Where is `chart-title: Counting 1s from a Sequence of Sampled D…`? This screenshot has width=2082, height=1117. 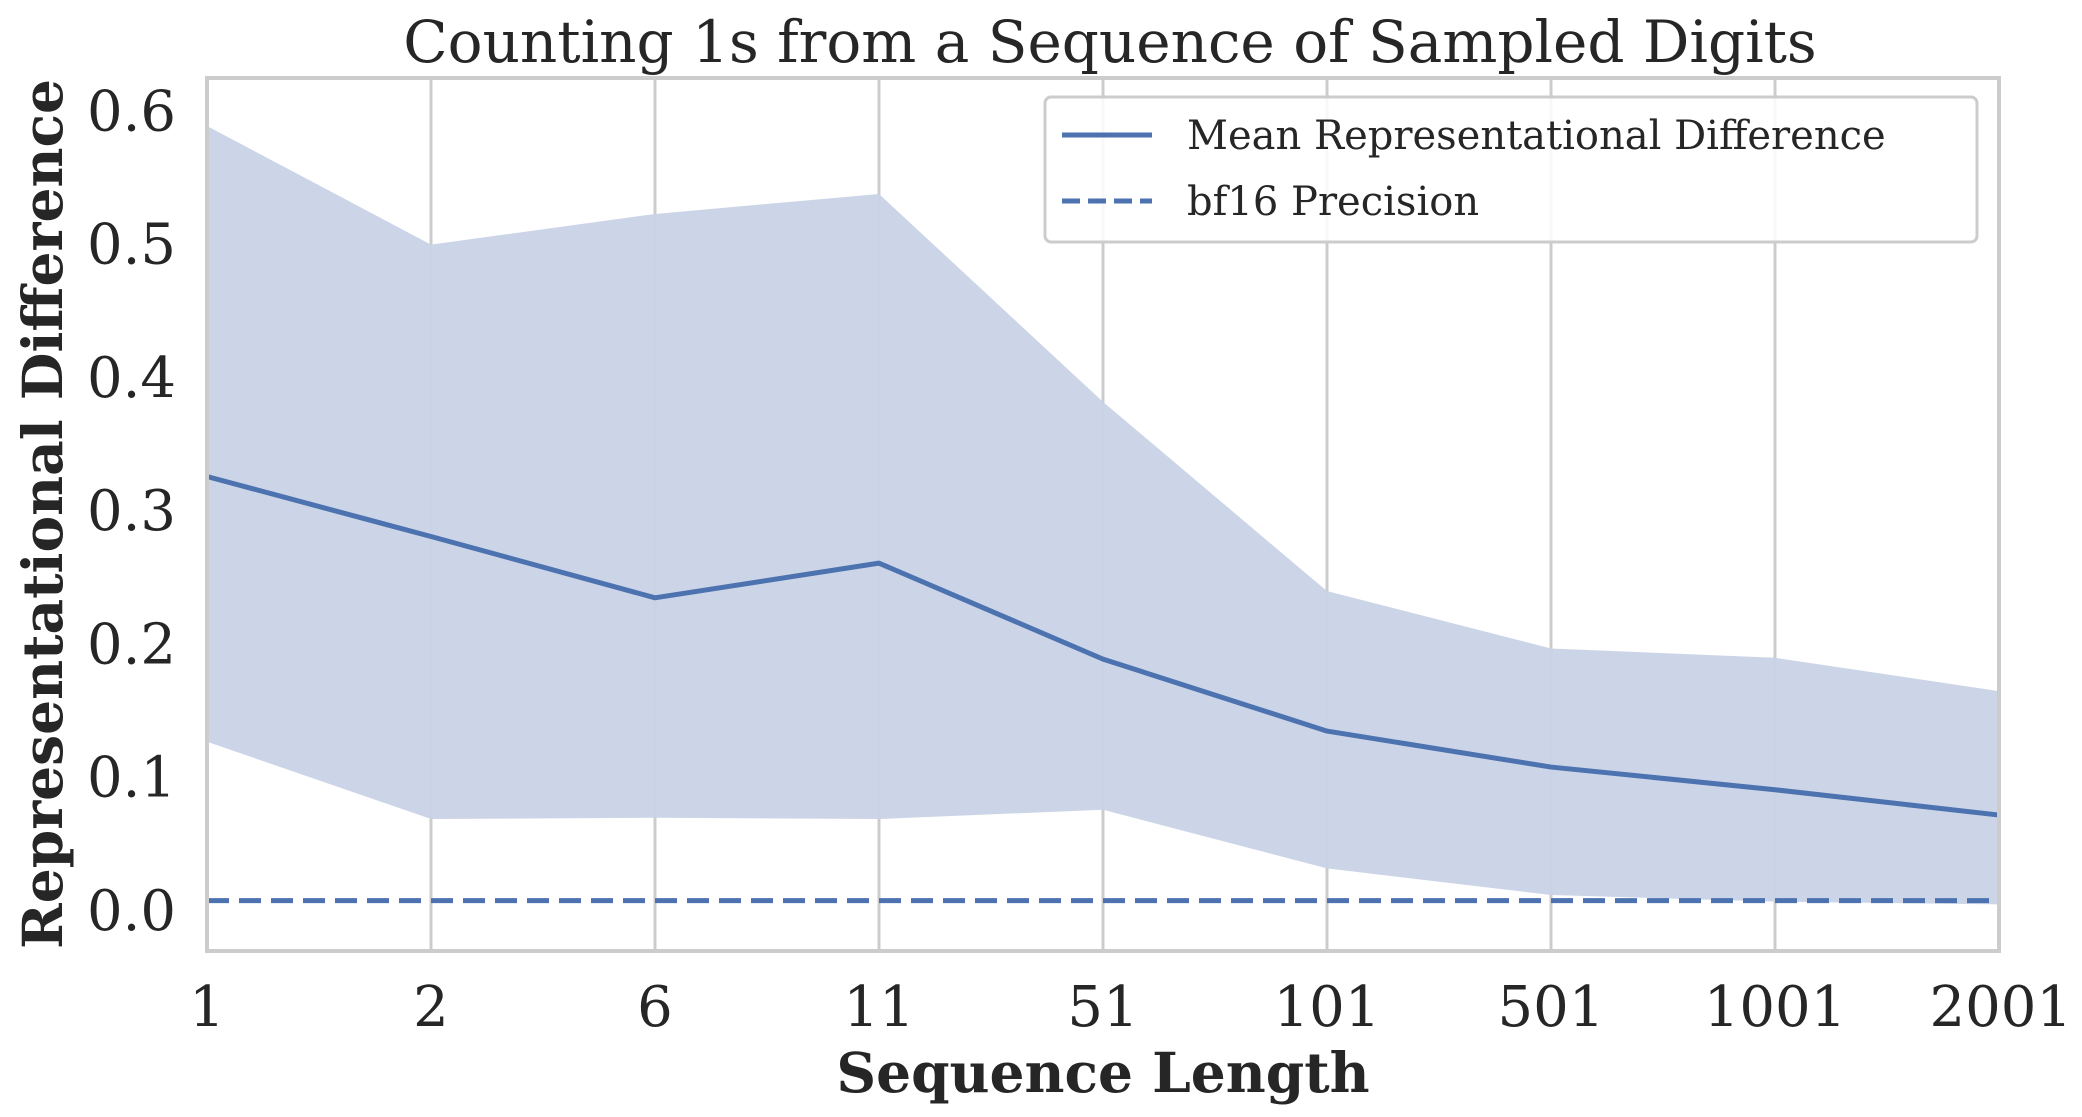 chart-title: Counting 1s from a Sequence of Sampled D… is located at coordinates (1109, 42).